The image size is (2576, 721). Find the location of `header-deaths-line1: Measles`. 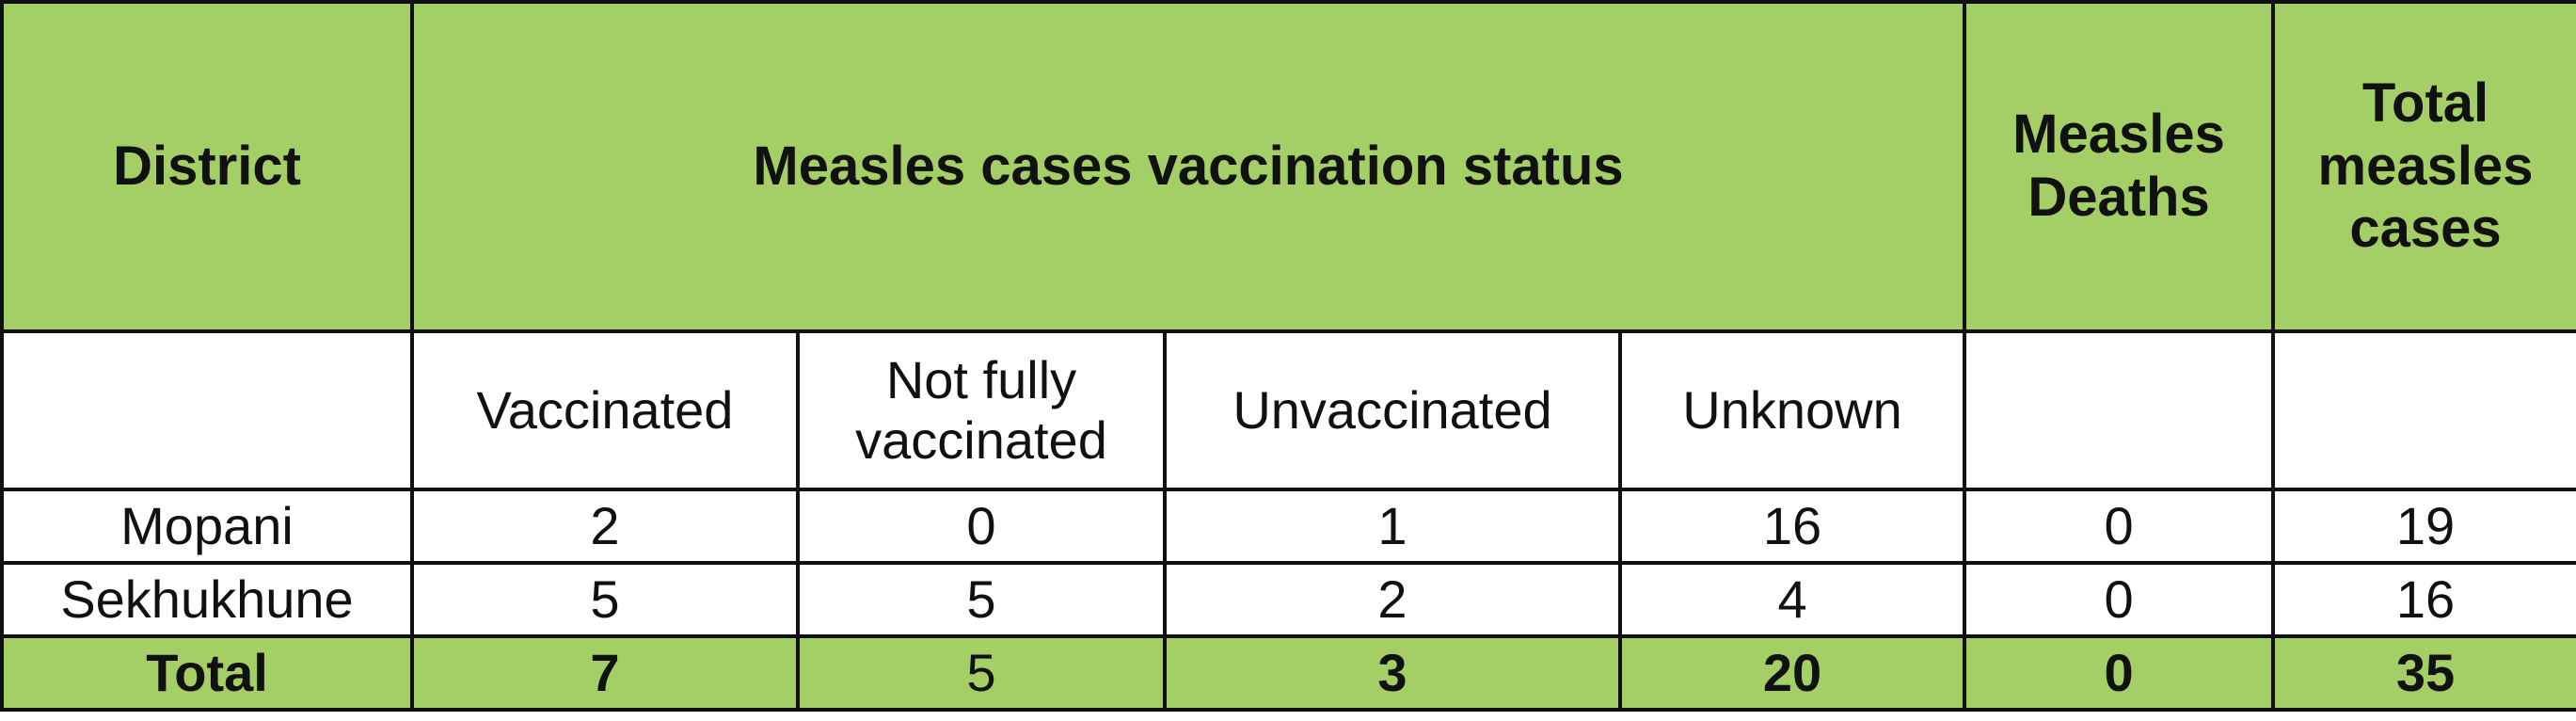

header-deaths-line1: Measles is located at coordinates (2118, 135).